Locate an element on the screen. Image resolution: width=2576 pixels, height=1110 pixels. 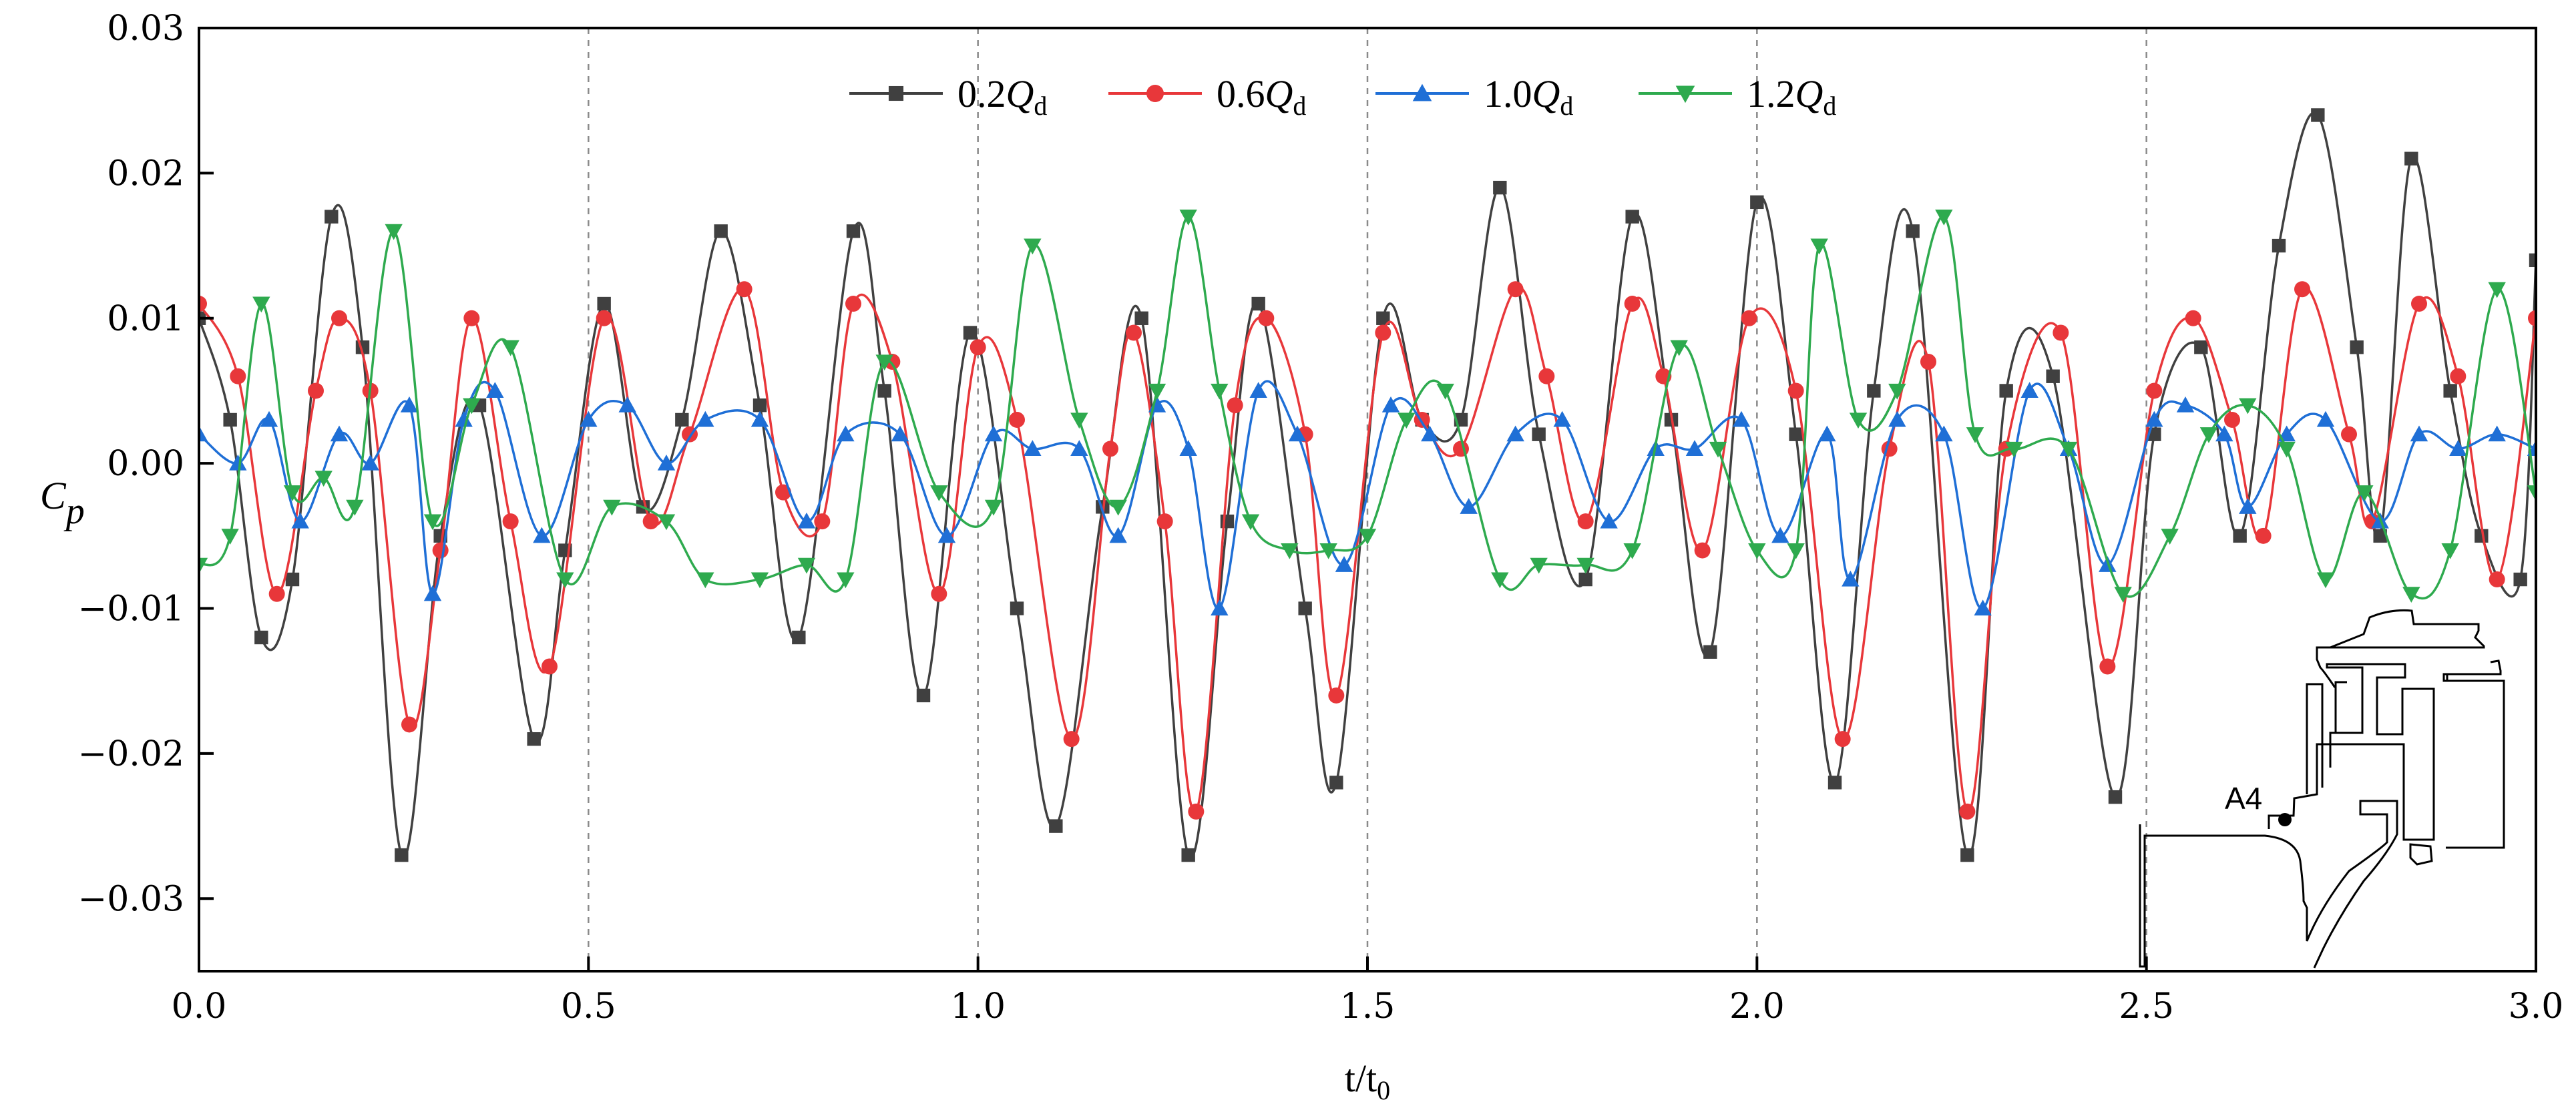
y-axis-title-main: C is located at coordinates (53, 495).